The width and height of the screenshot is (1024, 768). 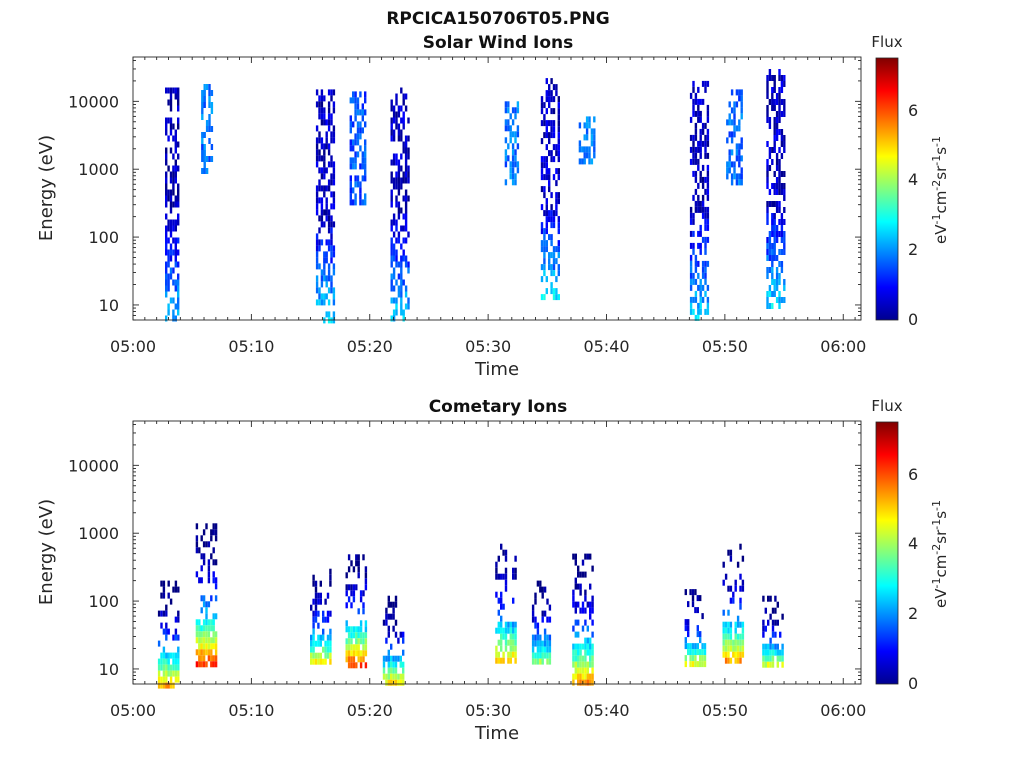 I want to click on x-tick-label: 05:40, so click(x=606, y=346).